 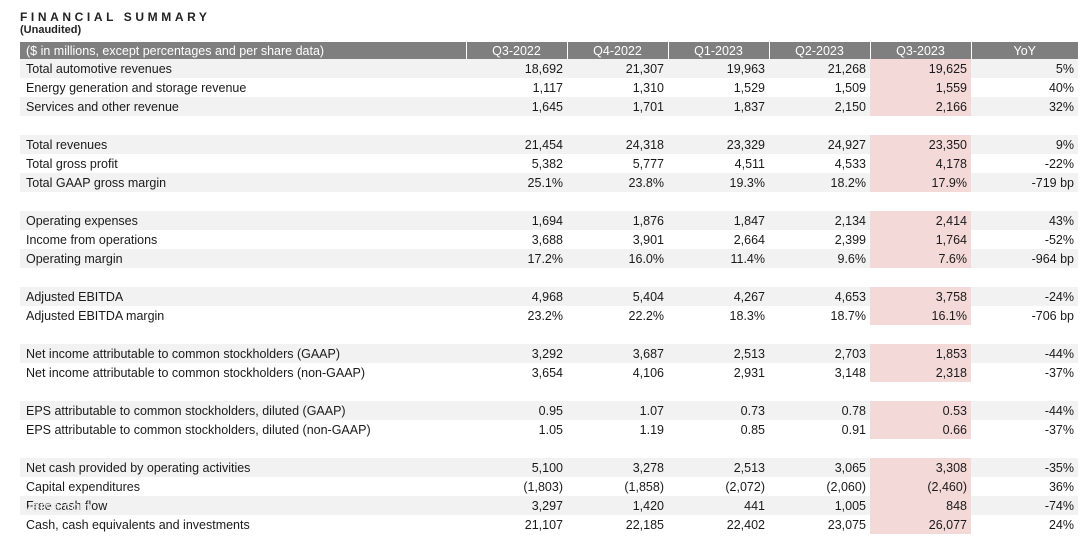 What do you see at coordinates (920, 486) in the screenshot?
I see `cell-q3-2023: (2,460)` at bounding box center [920, 486].